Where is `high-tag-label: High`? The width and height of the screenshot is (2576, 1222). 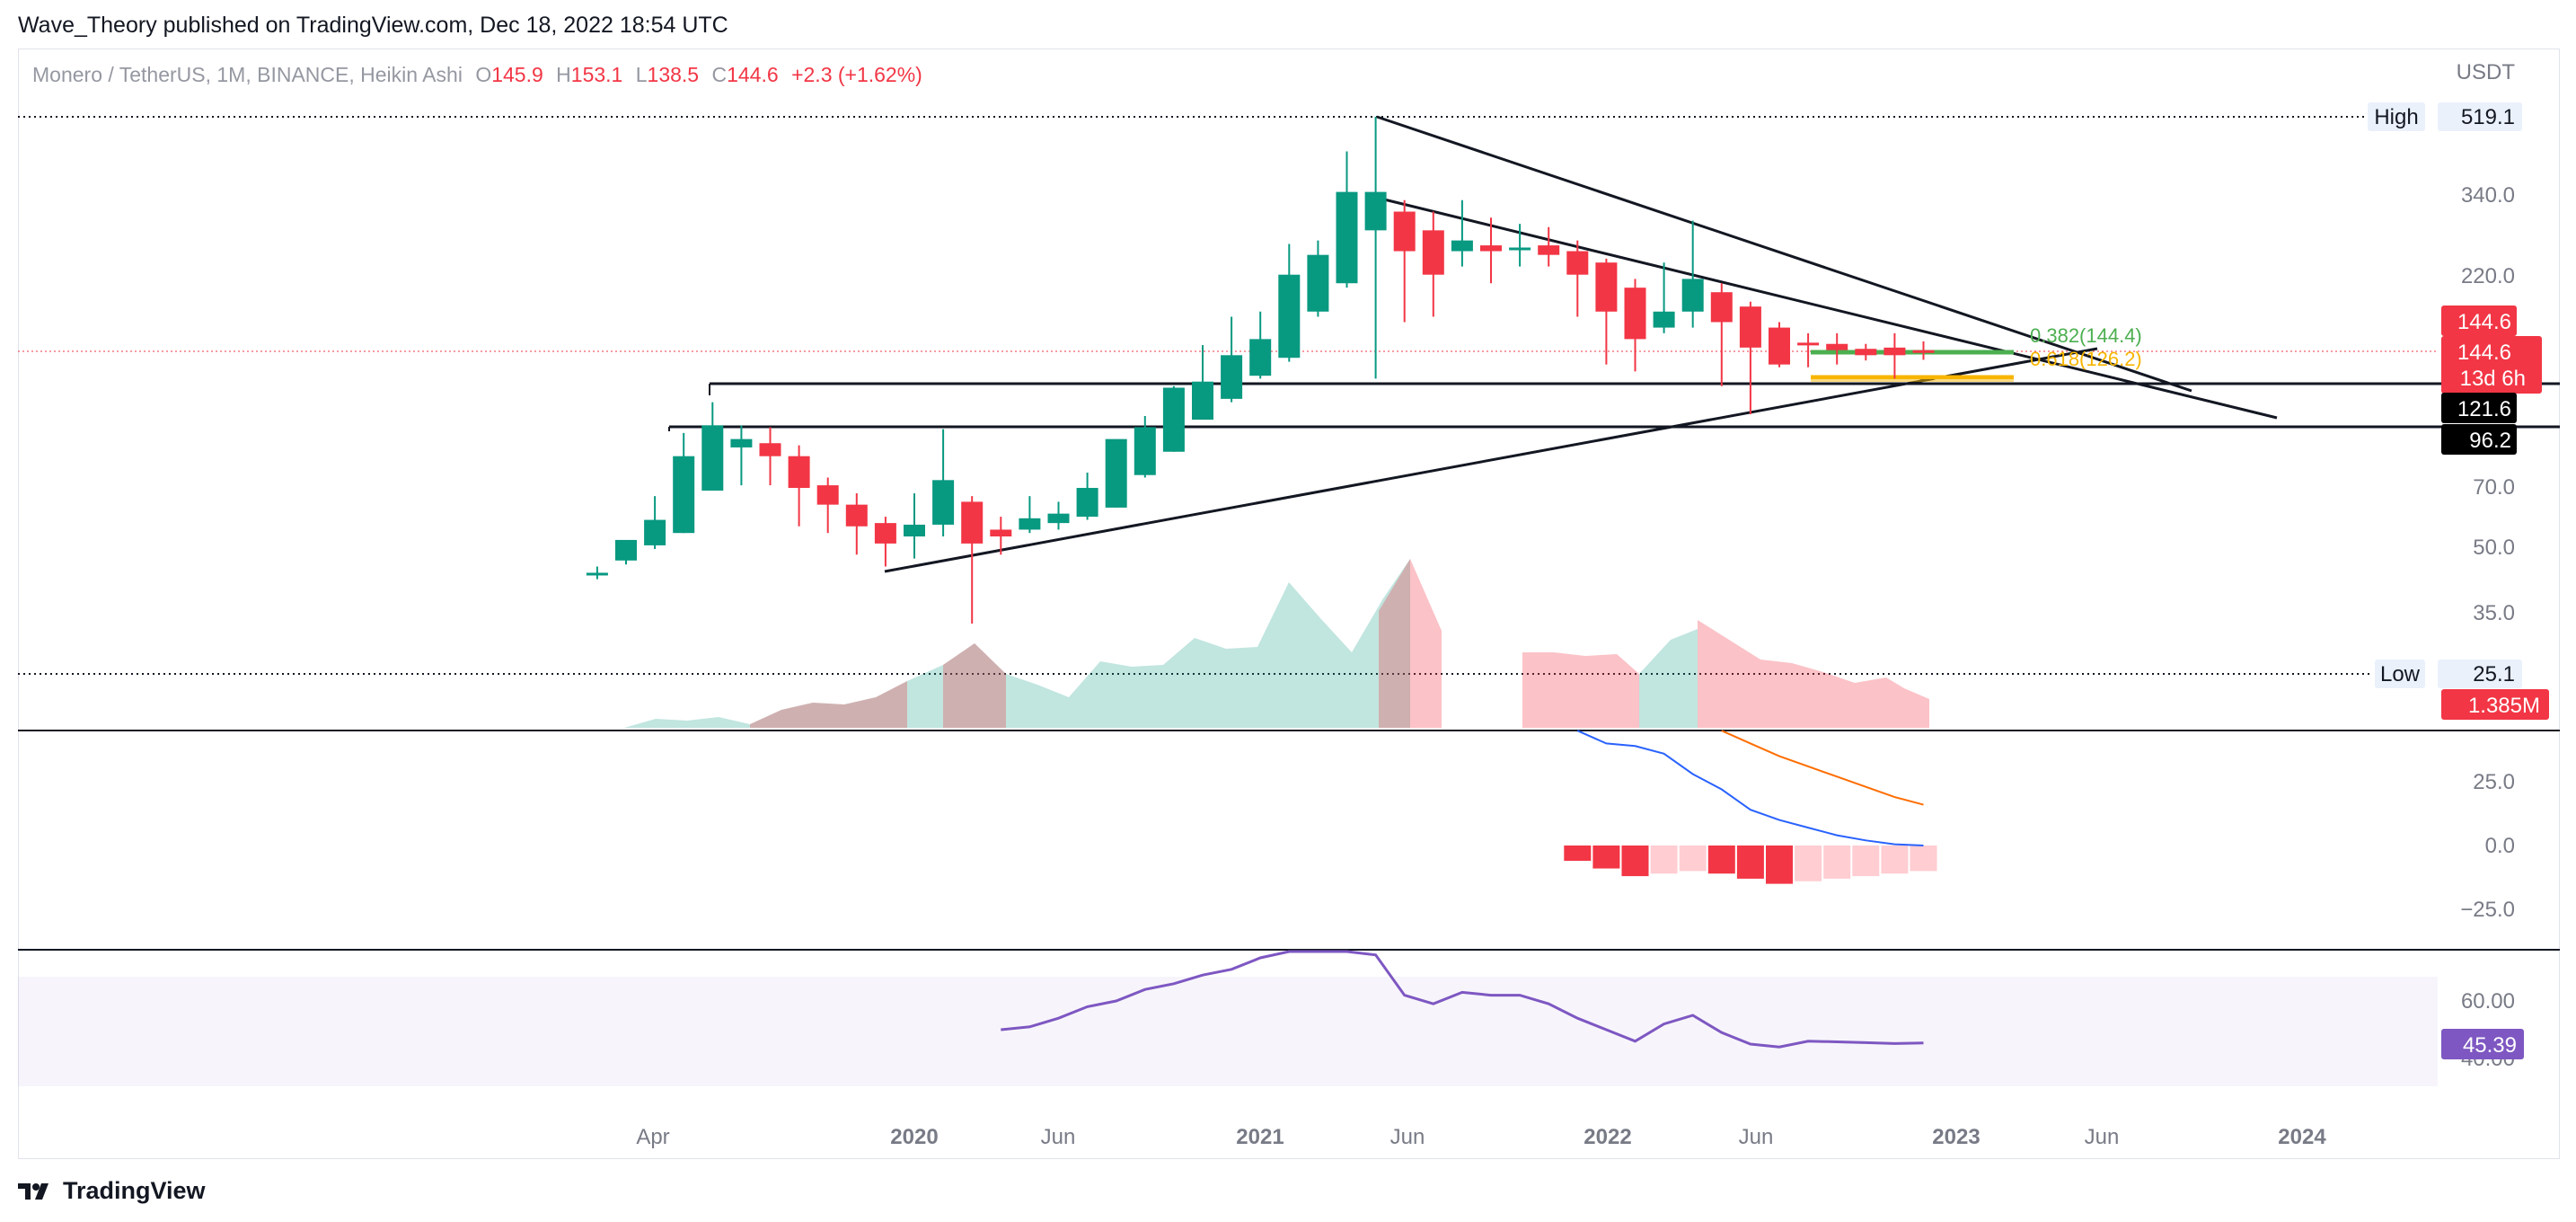 high-tag-label: High is located at coordinates (2396, 117).